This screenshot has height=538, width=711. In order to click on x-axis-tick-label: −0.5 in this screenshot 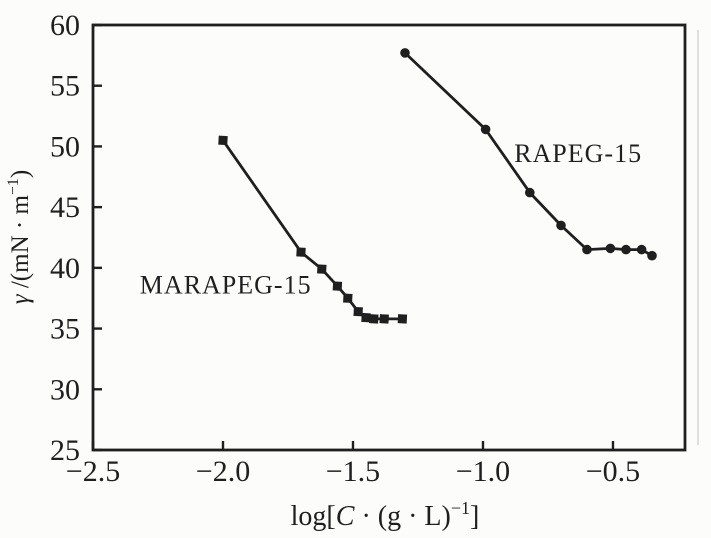, I will do `click(613, 471)`.